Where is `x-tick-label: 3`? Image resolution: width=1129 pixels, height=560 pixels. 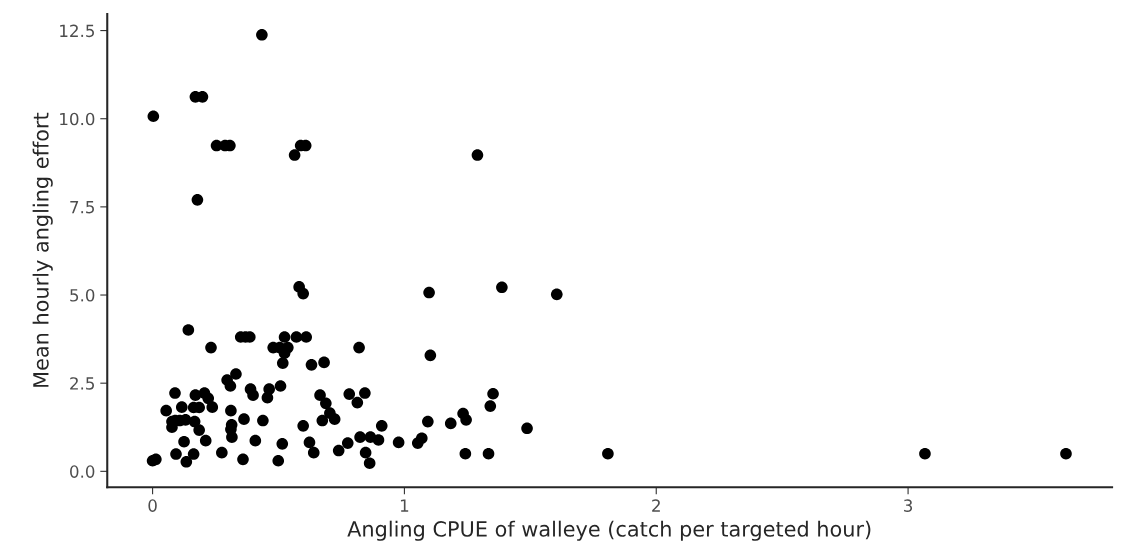
x-tick-label: 3 is located at coordinates (908, 505).